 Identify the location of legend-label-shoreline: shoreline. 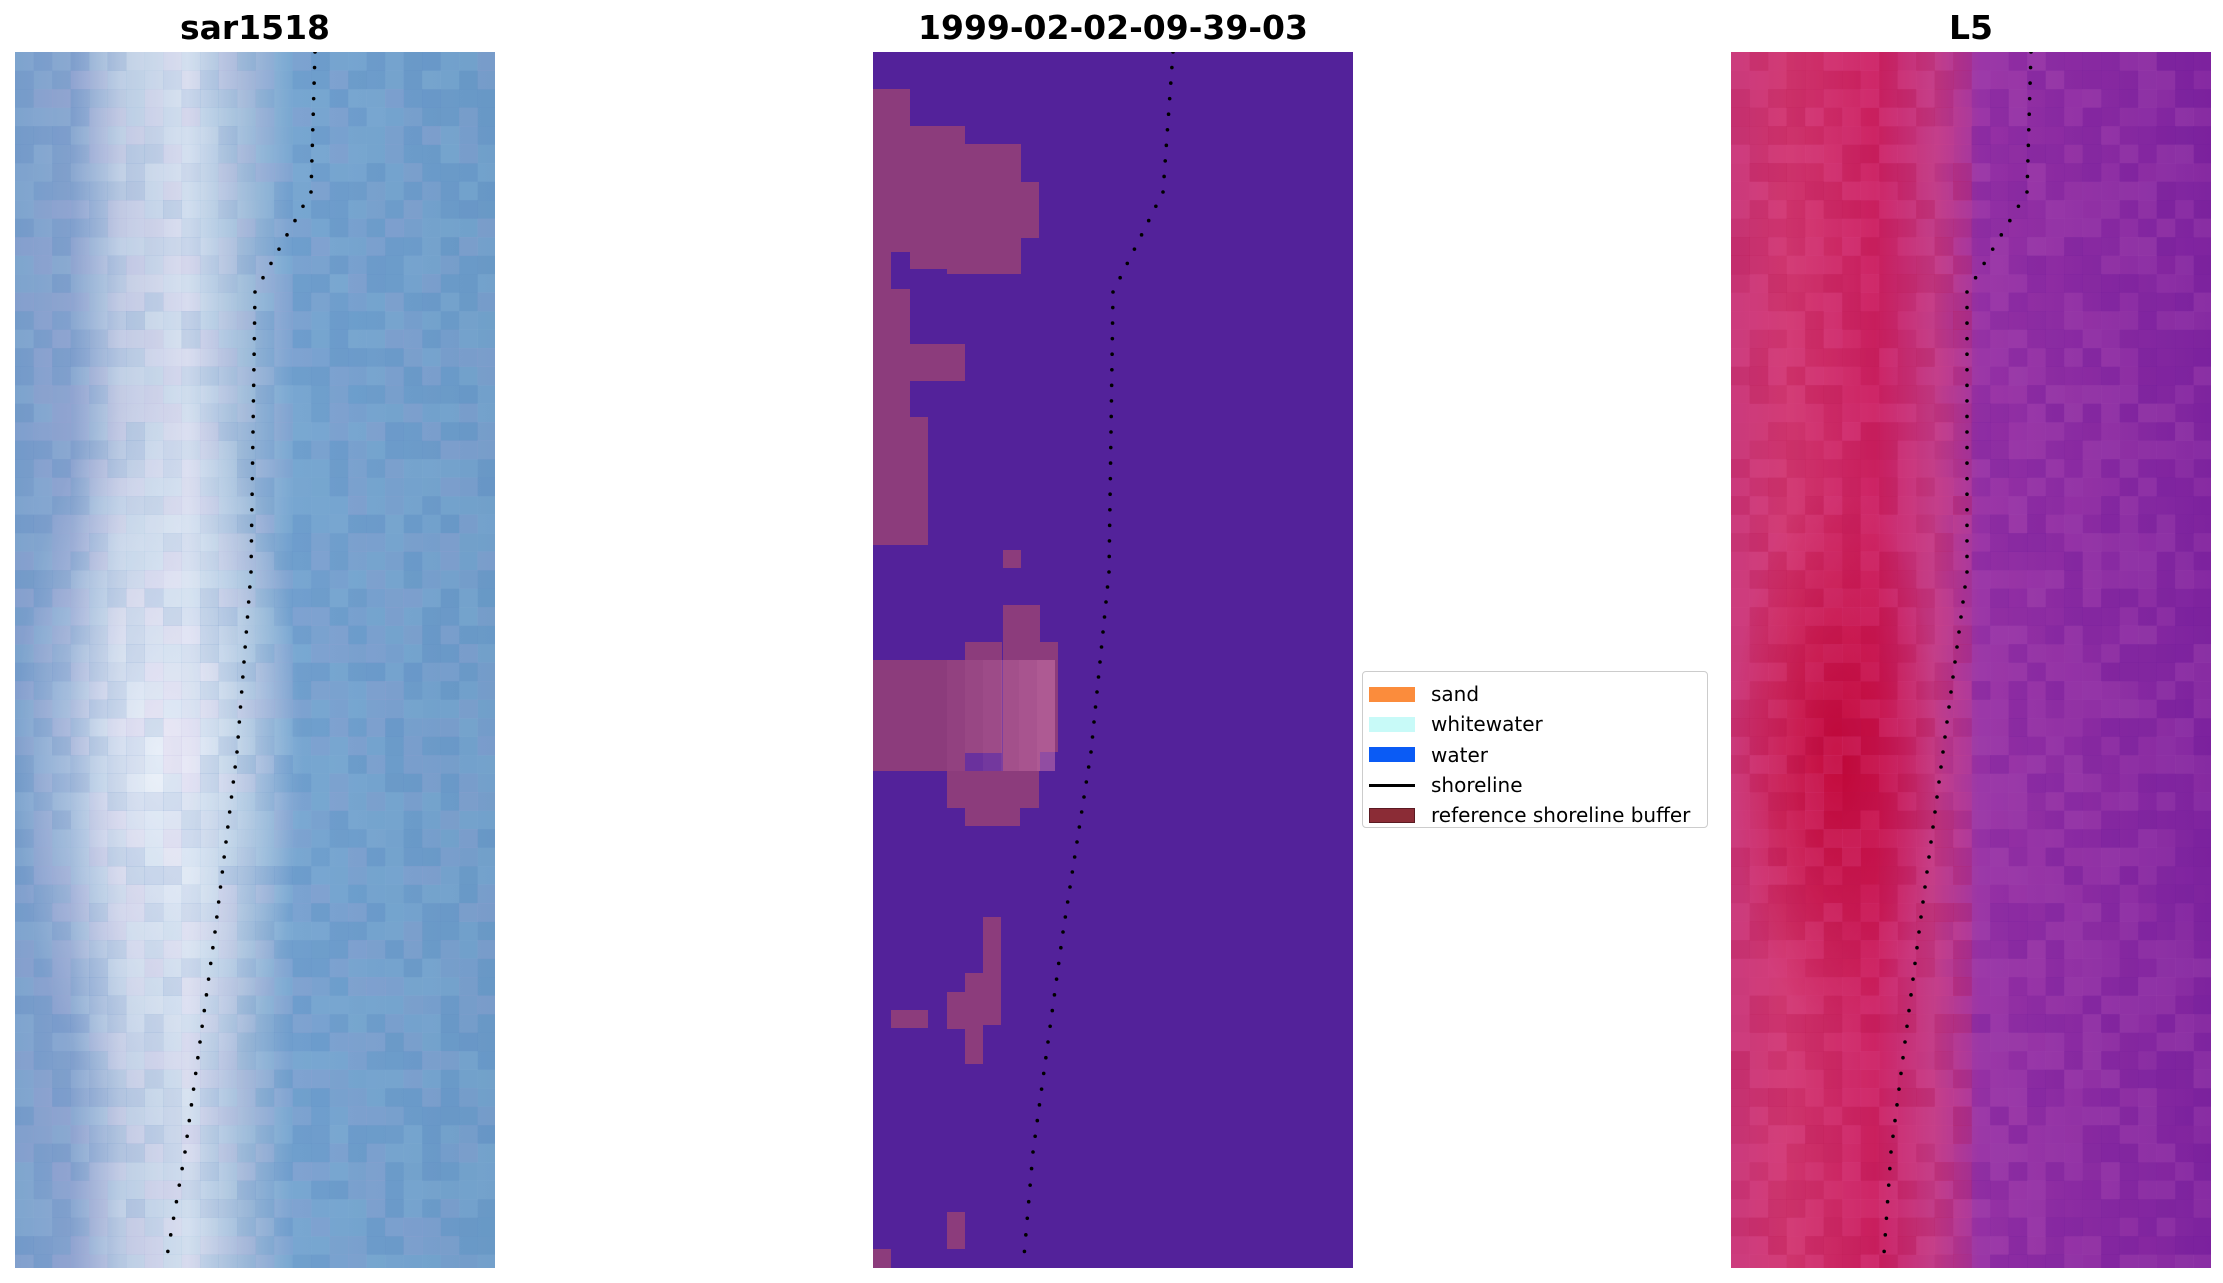
(1477, 785).